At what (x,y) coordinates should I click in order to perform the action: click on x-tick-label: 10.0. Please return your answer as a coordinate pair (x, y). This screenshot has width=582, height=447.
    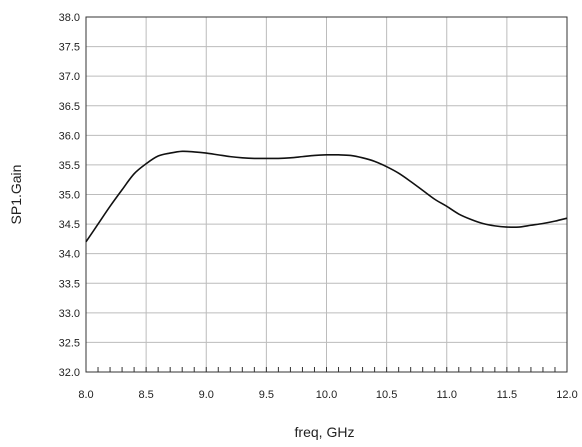
    Looking at the image, I should click on (326, 395).